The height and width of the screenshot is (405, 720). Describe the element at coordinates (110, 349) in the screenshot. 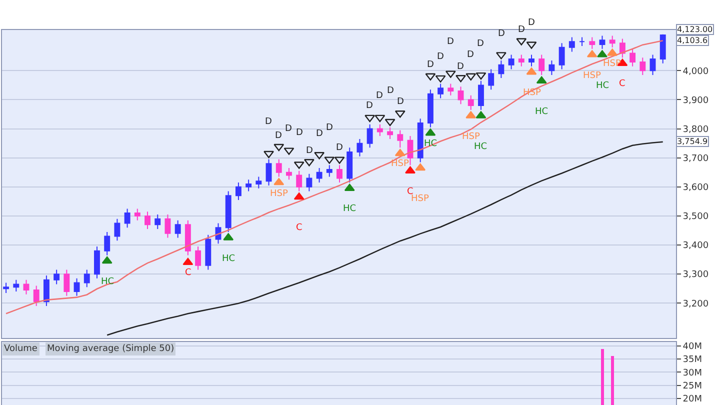

I see `annotation: Moving average (Simple 50)` at that location.